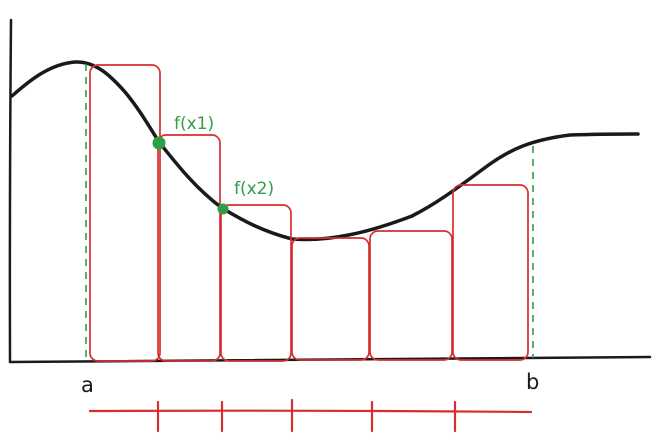  Describe the element at coordinates (10, 191) in the screenshot. I see `y-axis` at that location.